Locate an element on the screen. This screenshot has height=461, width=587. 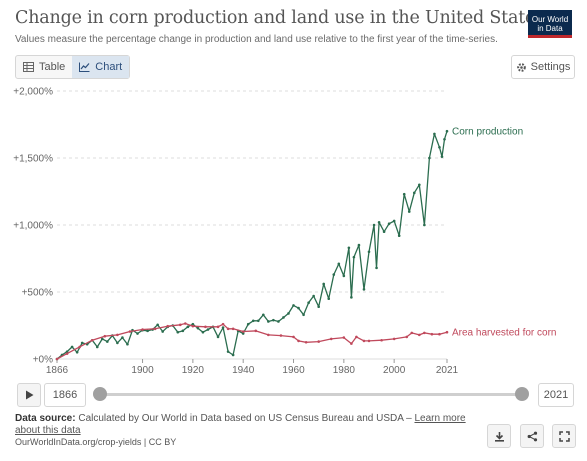
timeline-track is located at coordinates (311, 394).